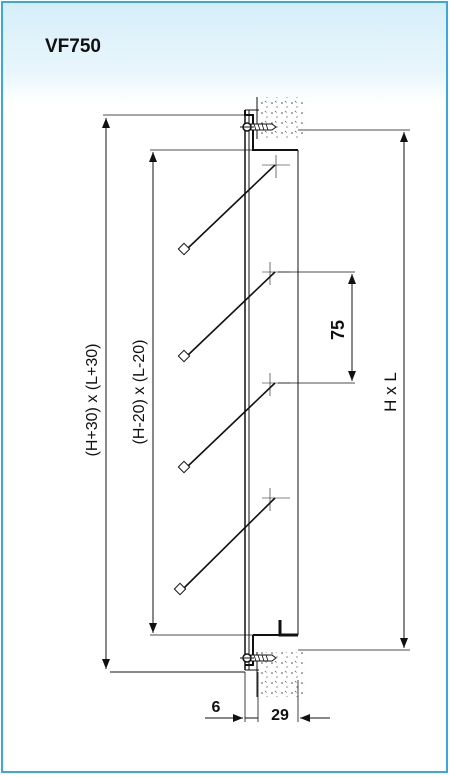  Describe the element at coordinates (73, 46) in the screenshot. I see `diagram-title: VF750` at that location.